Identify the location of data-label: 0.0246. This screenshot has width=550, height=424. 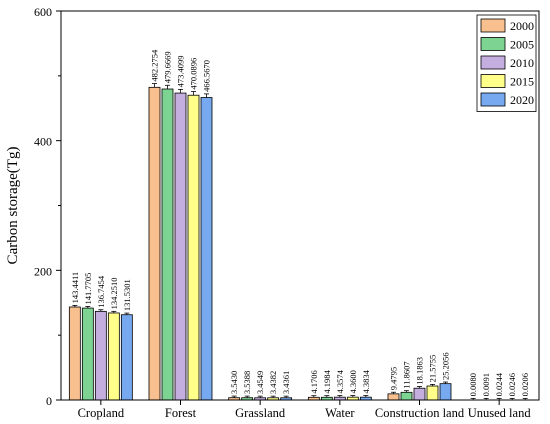
(512, 384).